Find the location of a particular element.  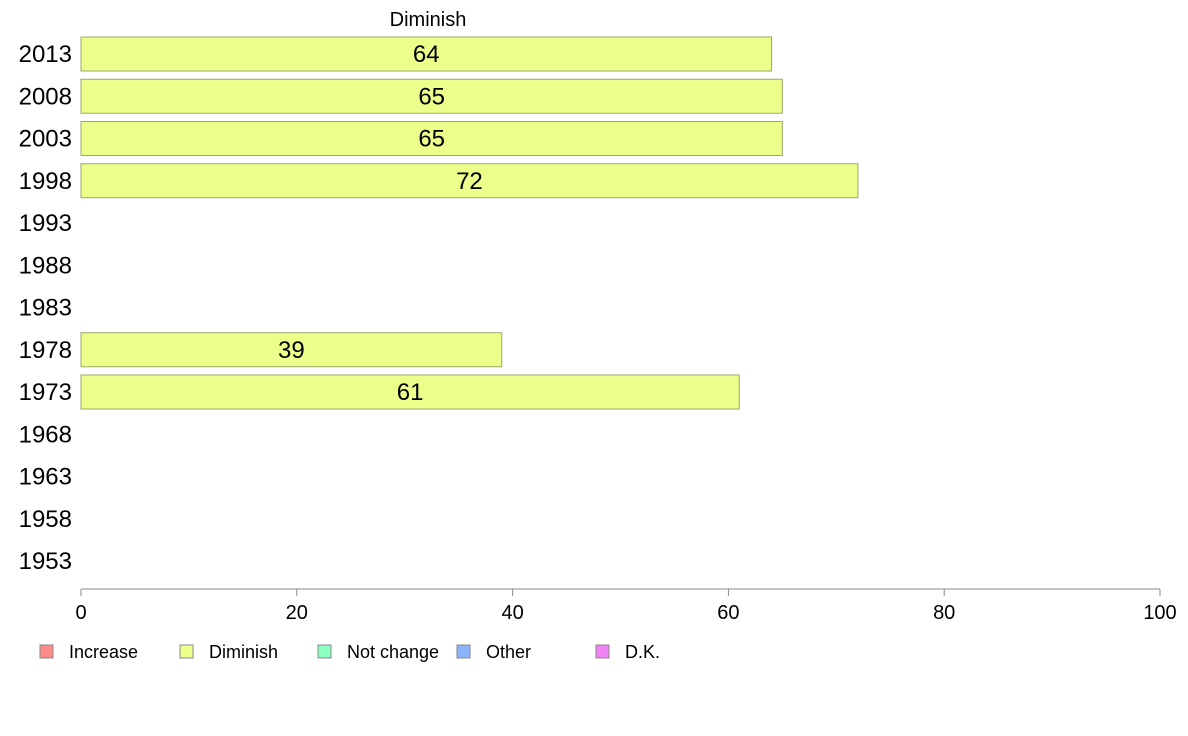

category-label-1968: 1968 is located at coordinates (45, 434).